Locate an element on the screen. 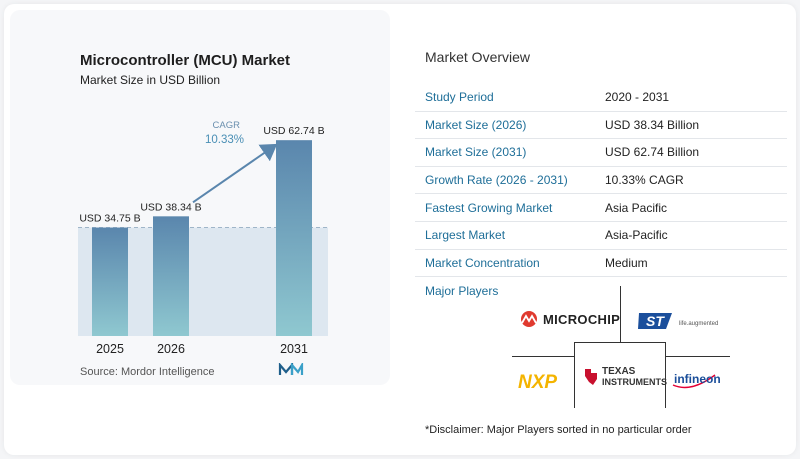  overview-row: Growth Rate (2026 - 2031) 10.33% CAGR is located at coordinates (601, 181).